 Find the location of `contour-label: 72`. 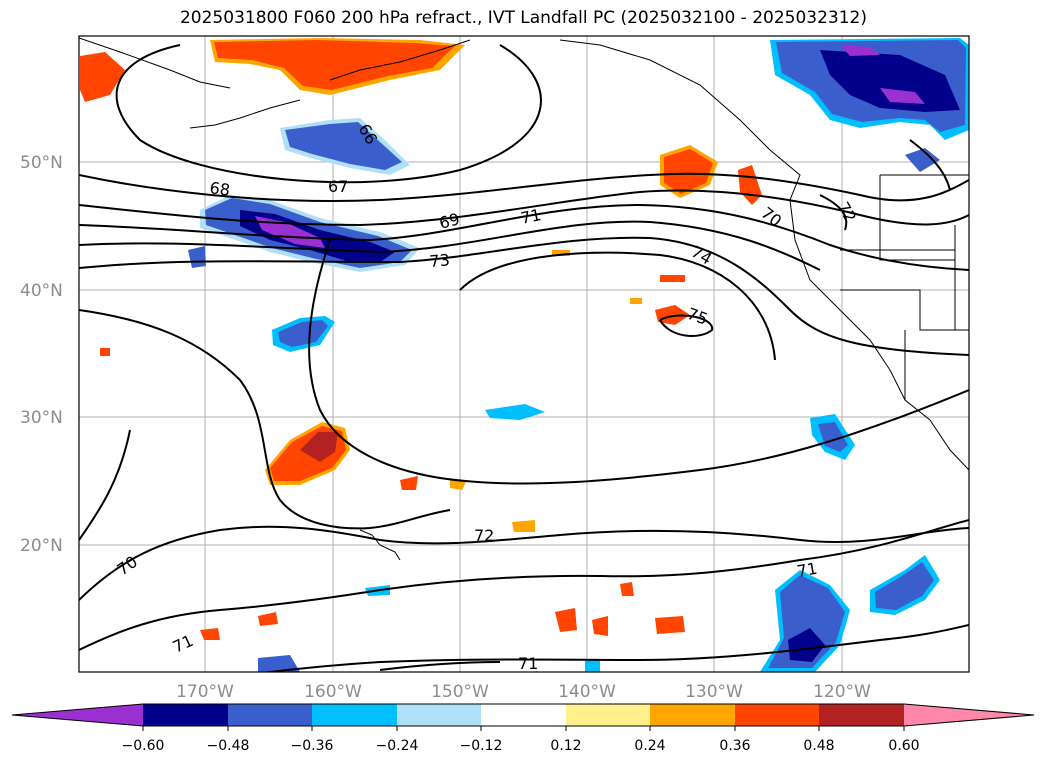

contour-label: 72 is located at coordinates (484, 535).